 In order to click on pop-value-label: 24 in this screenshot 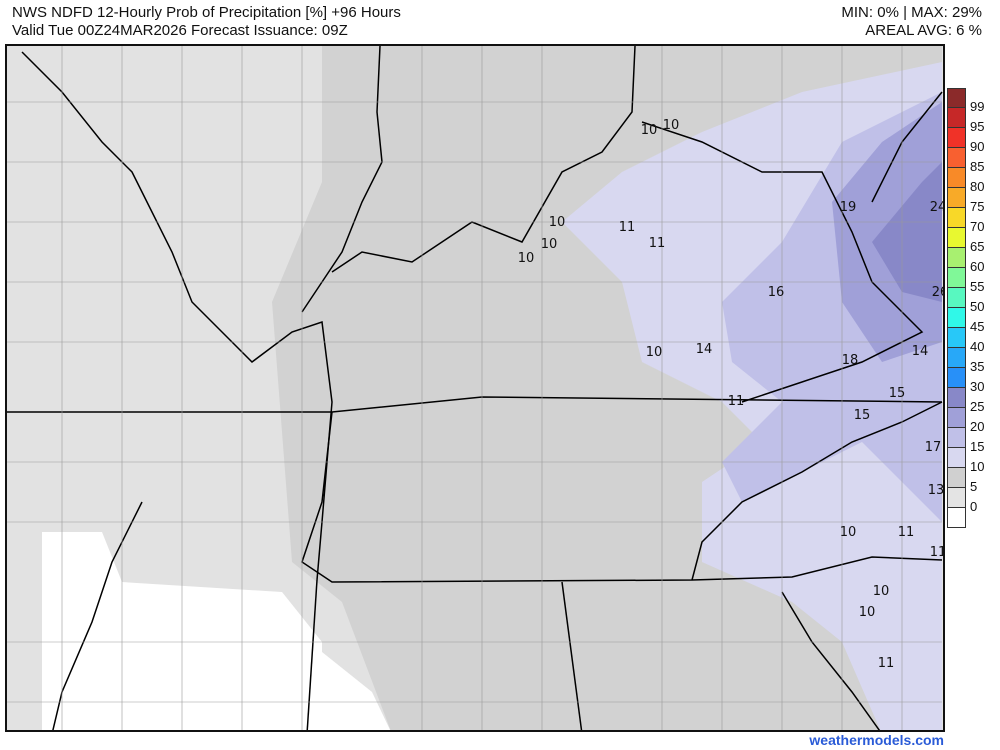, I will do `click(937, 207)`.